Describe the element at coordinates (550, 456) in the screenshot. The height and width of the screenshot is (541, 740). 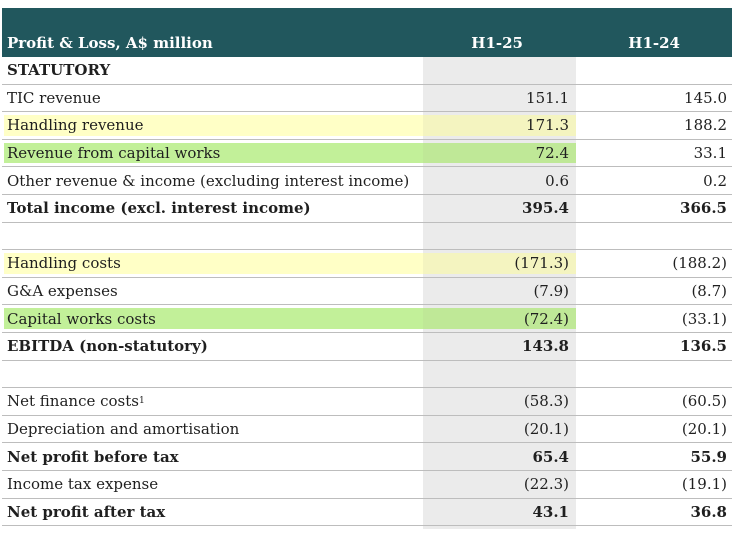
I see `cell-h1-25: 65.4` at that location.